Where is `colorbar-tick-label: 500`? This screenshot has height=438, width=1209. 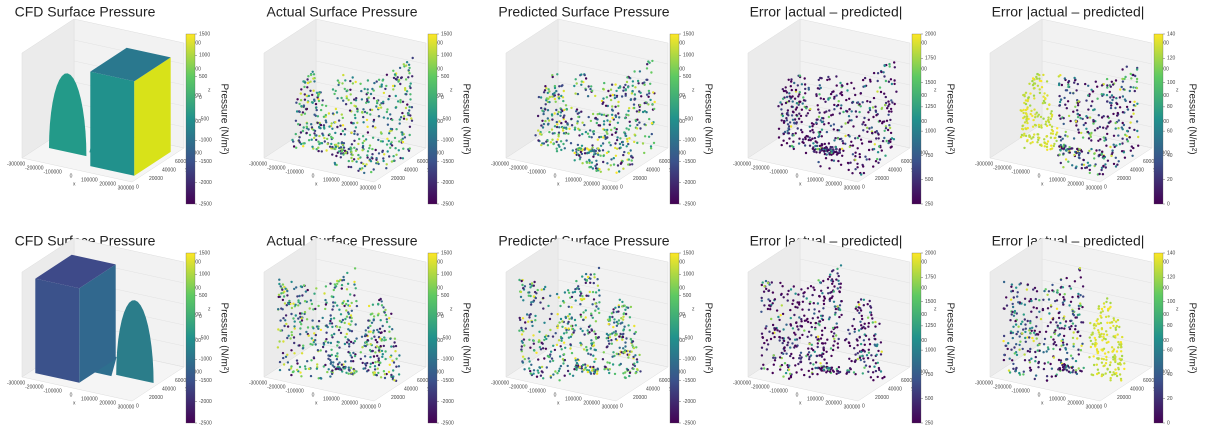 colorbar-tick-label: 500 is located at coordinates (929, 399).